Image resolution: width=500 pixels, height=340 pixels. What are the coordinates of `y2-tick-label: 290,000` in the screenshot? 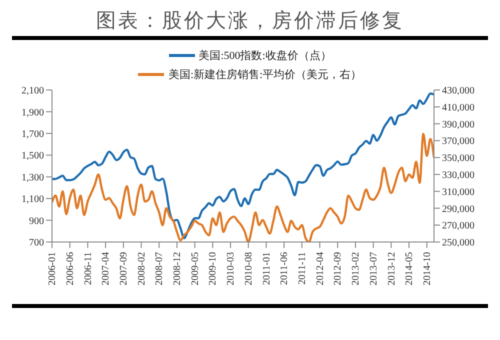 It's located at (458, 209).